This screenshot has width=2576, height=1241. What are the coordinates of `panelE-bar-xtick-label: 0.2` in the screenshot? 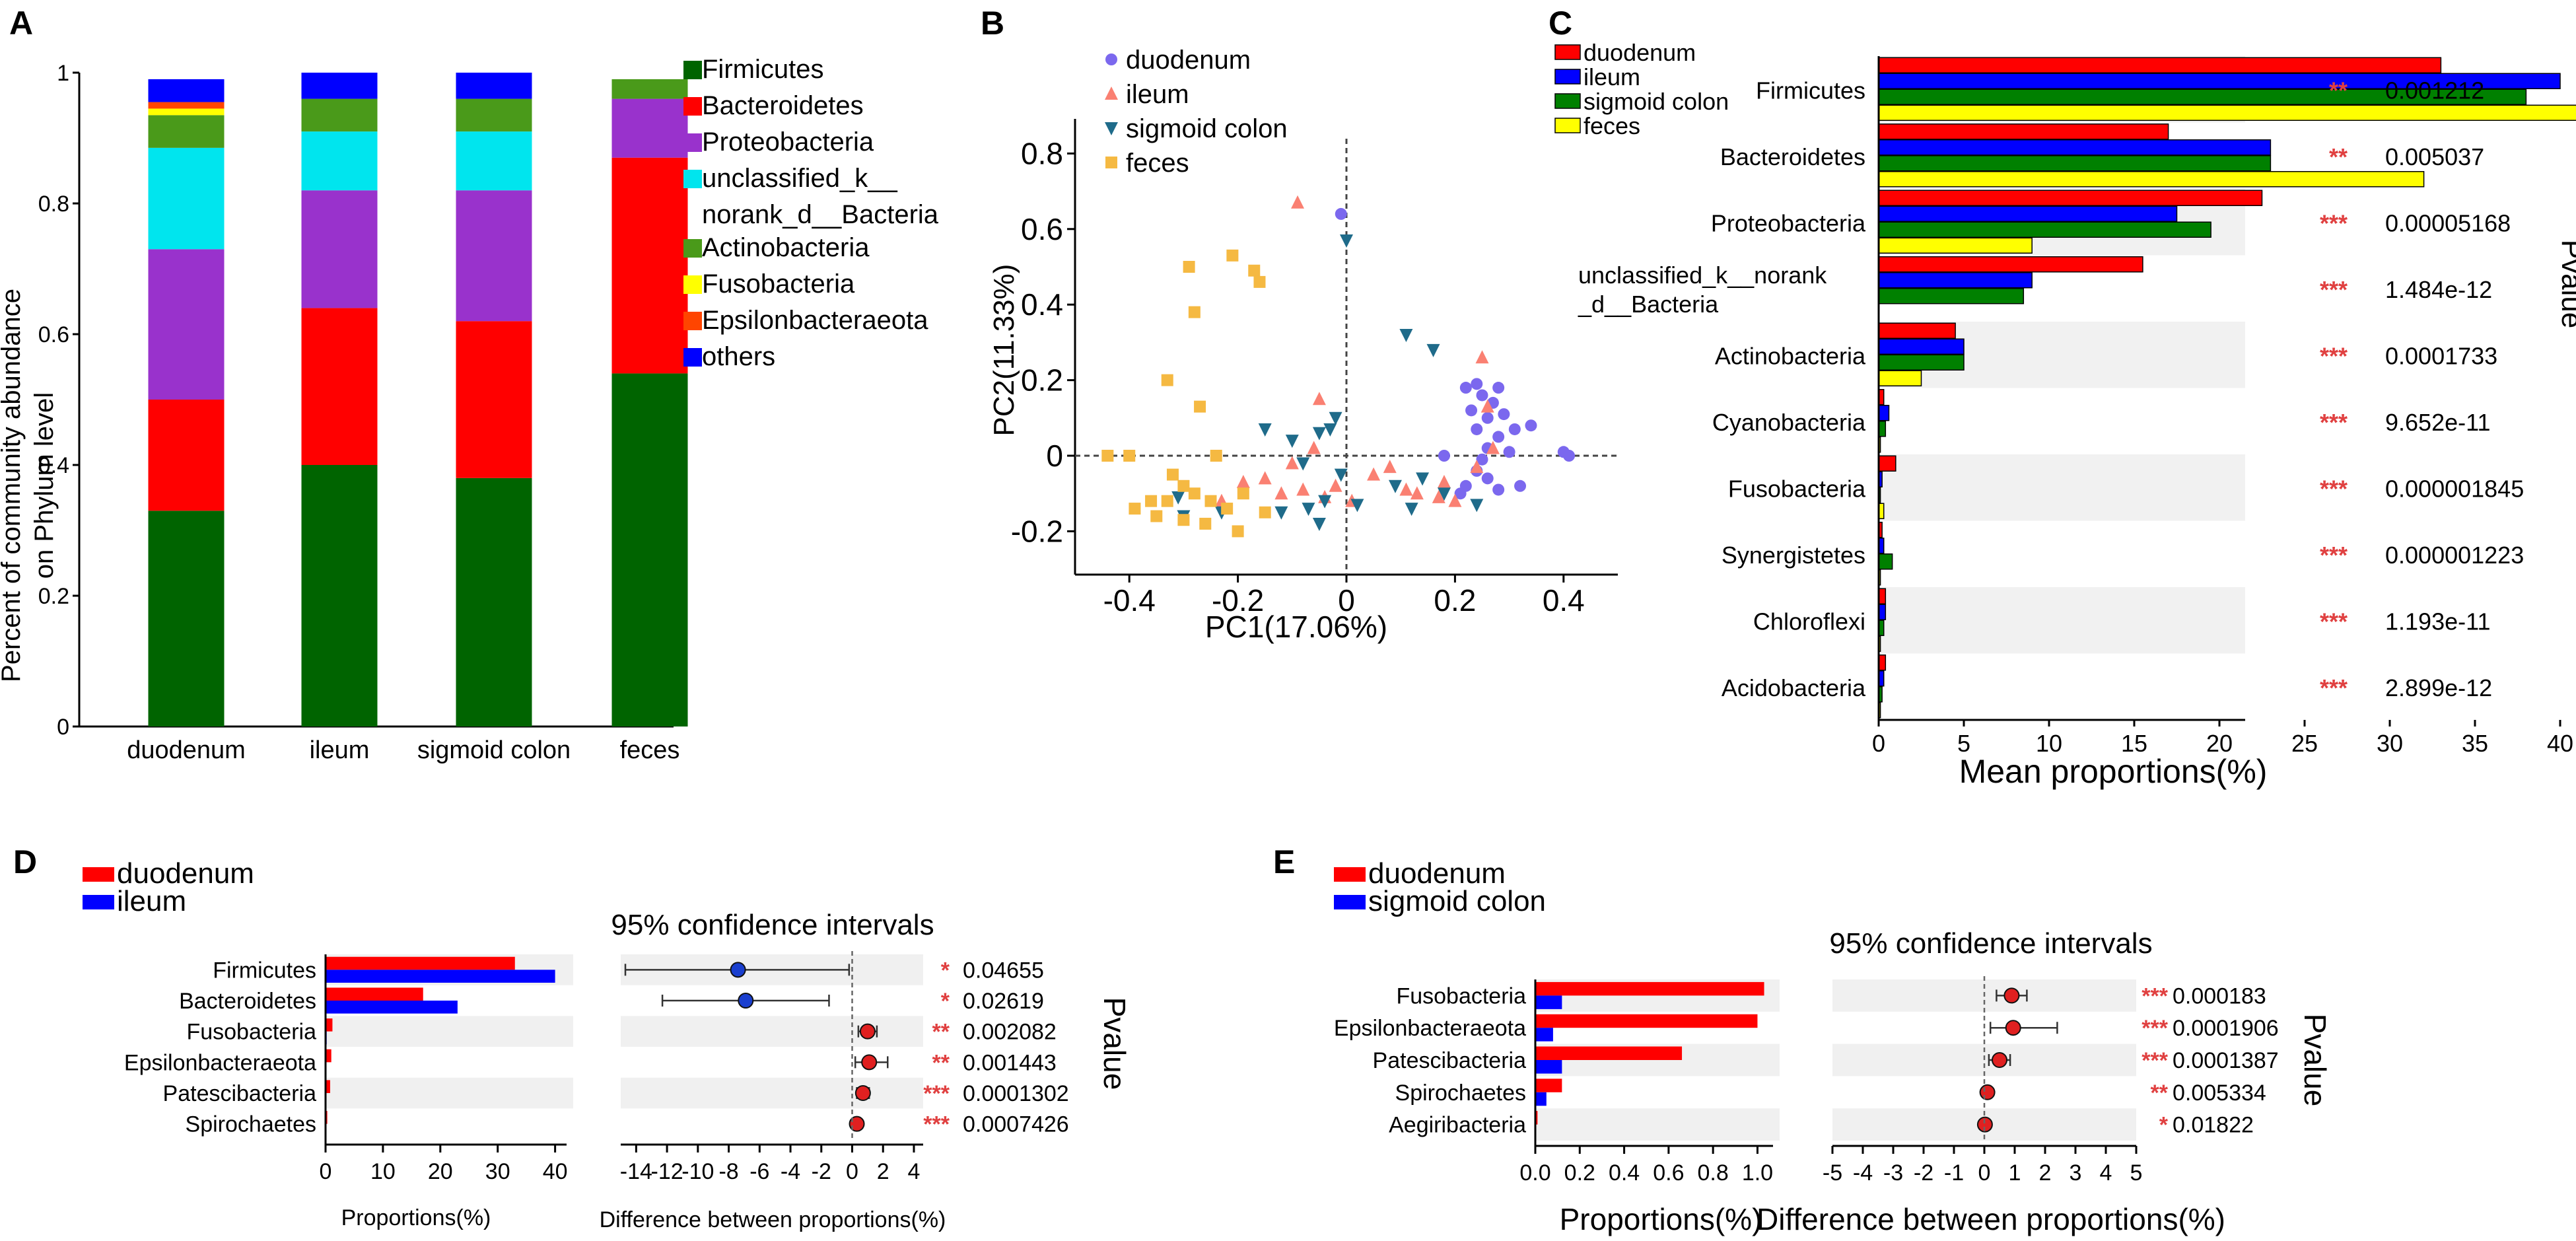 It's located at (1579, 1173).